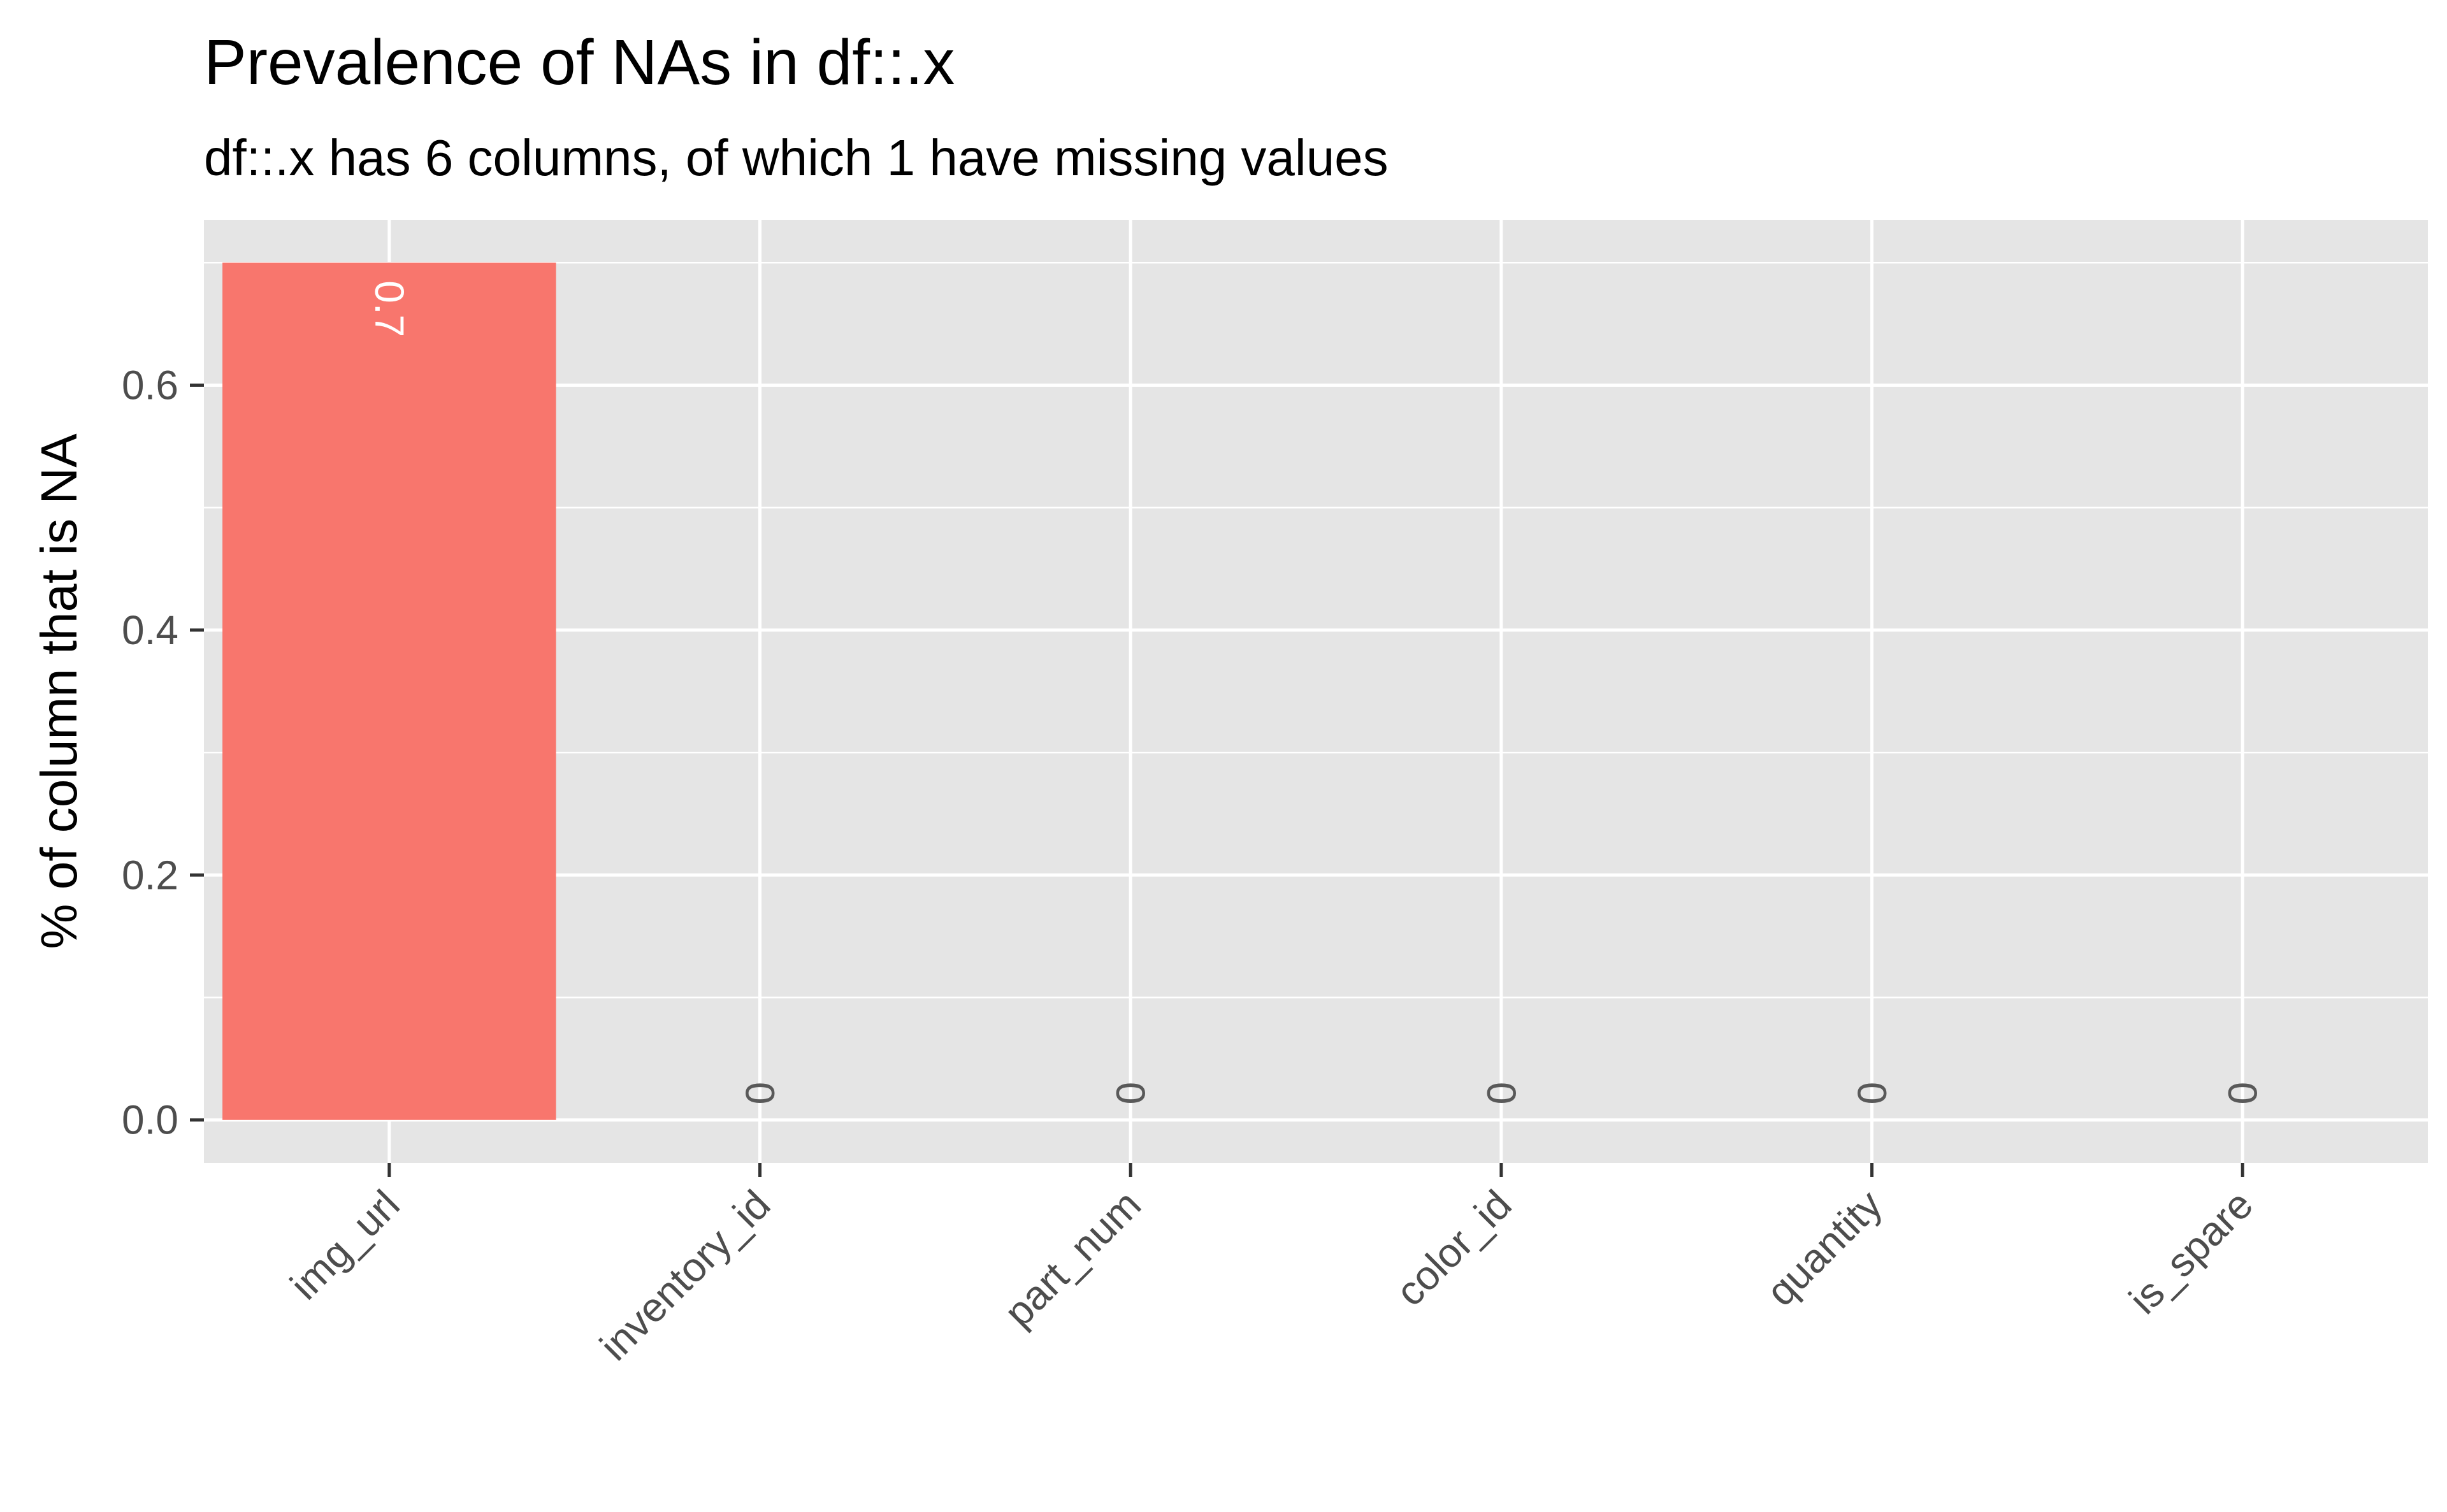  What do you see at coordinates (150, 385) in the screenshot?
I see `y-tick-label: 0.6` at bounding box center [150, 385].